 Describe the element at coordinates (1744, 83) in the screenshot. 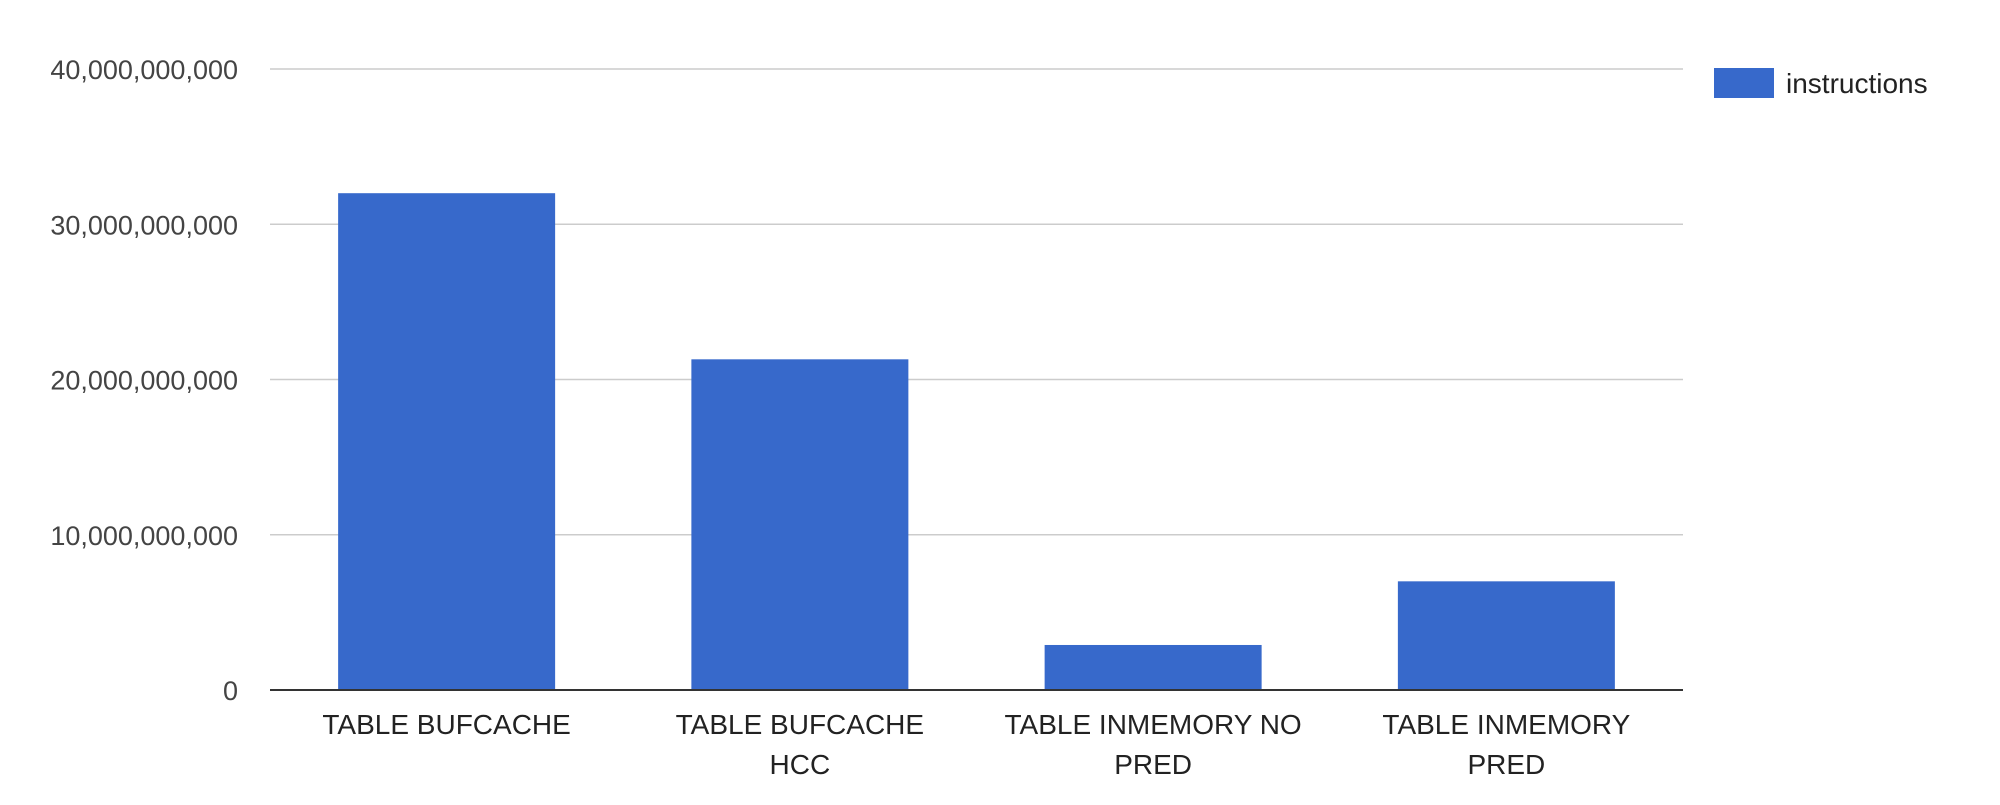

I see `legend-swatch` at that location.